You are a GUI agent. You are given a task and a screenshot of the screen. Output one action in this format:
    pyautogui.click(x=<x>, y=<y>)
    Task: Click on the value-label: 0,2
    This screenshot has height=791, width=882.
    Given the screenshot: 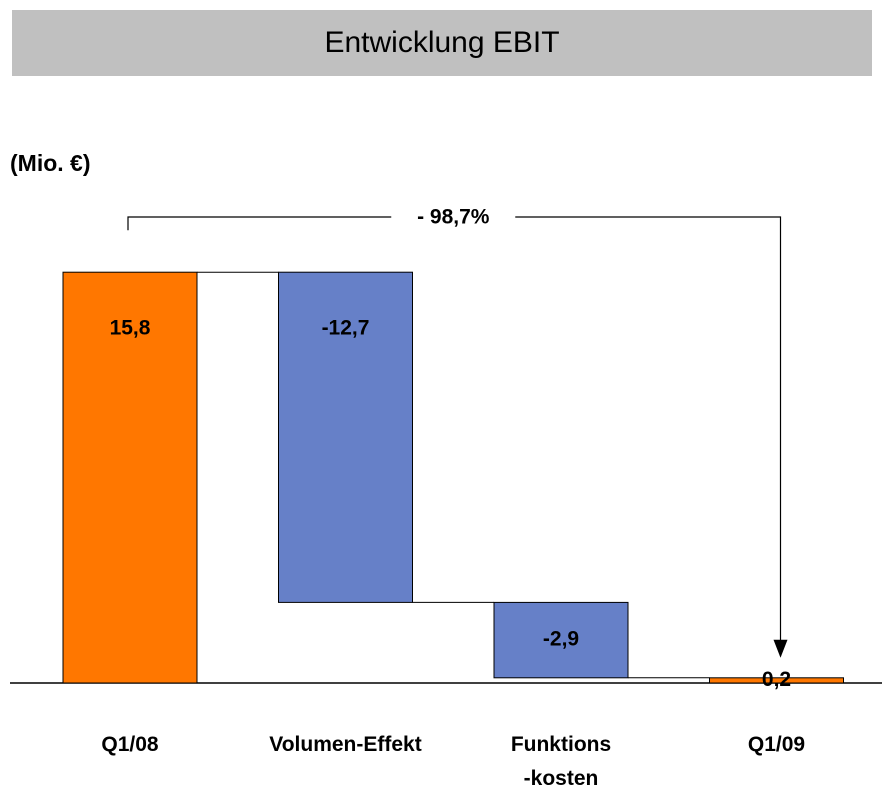 What is the action you would take?
    pyautogui.click(x=776, y=679)
    